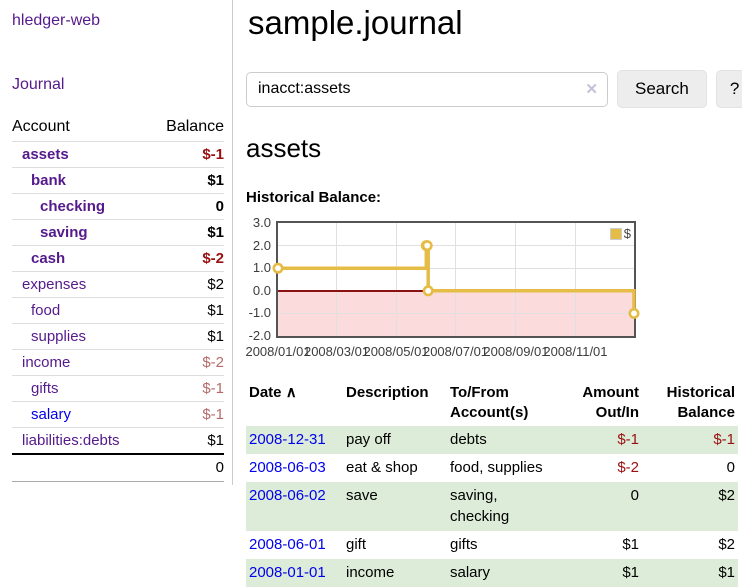 This screenshot has height=587, width=742. I want to click on search-button: Search, so click(662, 89).